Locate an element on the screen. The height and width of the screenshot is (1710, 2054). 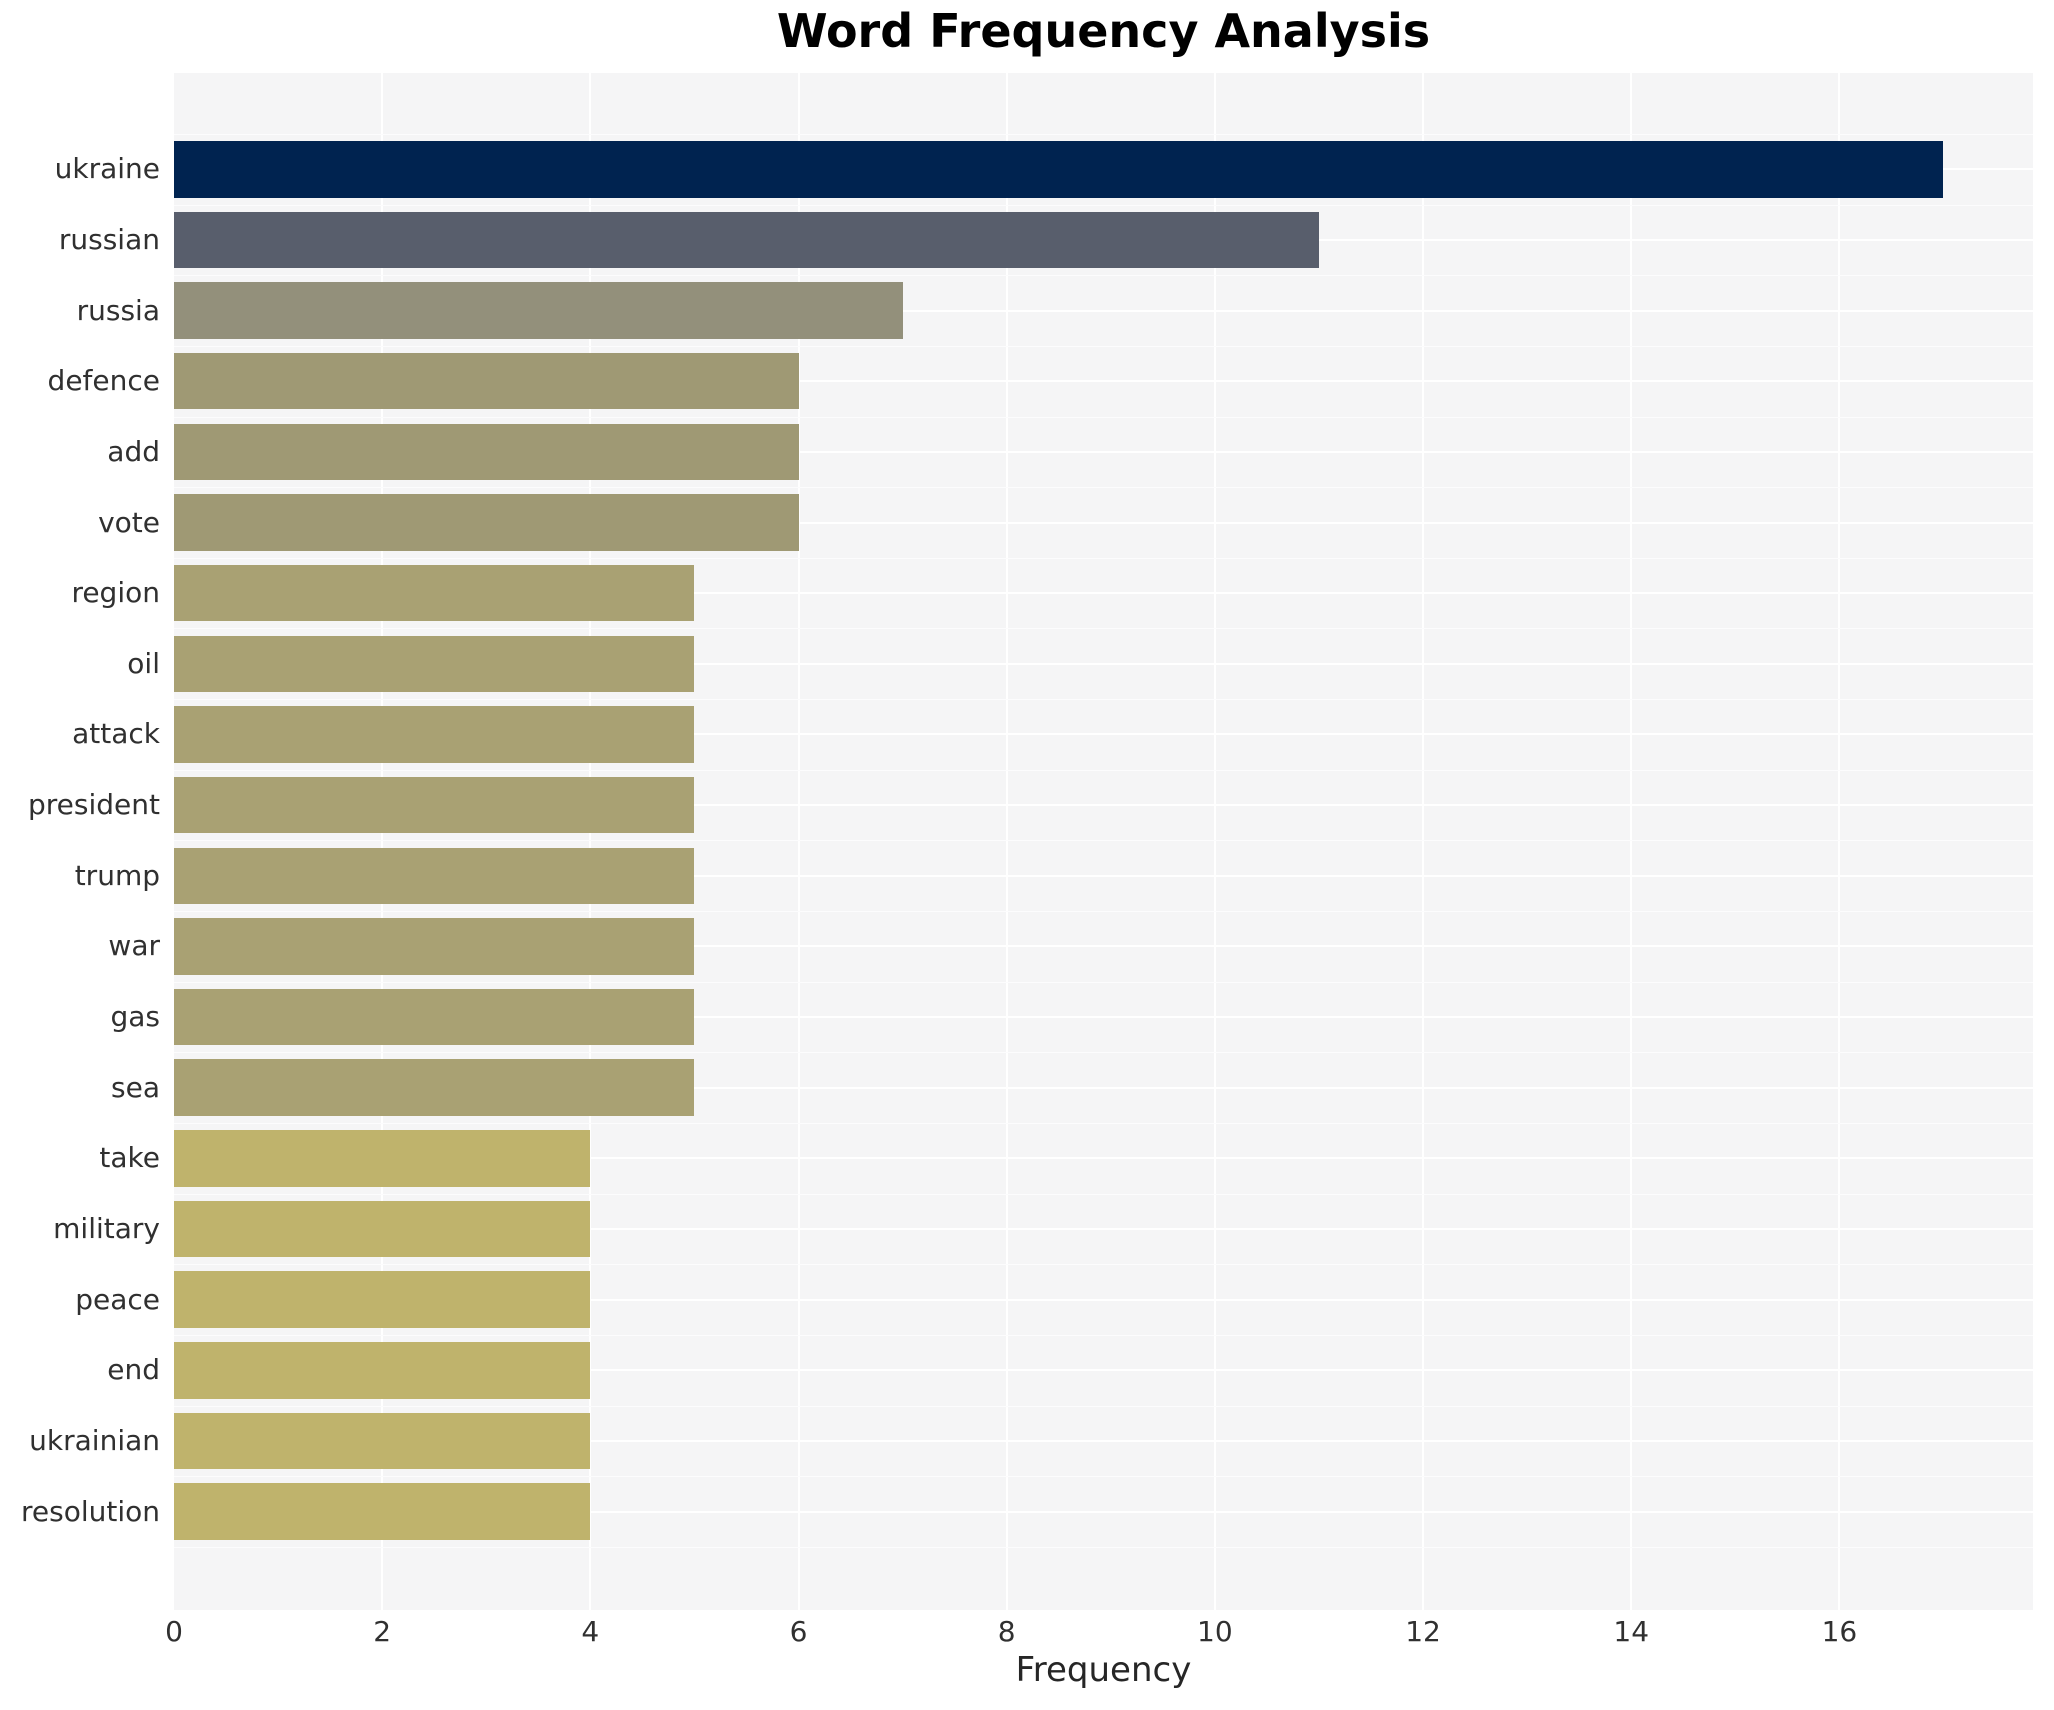
x-tick-label-12: 12 is located at coordinates (1423, 1631).